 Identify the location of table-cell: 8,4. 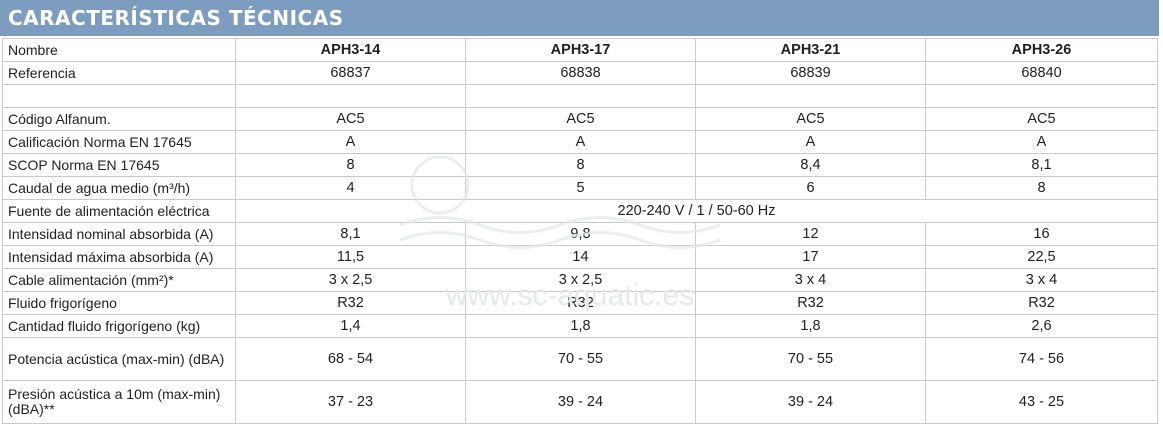
(810, 165).